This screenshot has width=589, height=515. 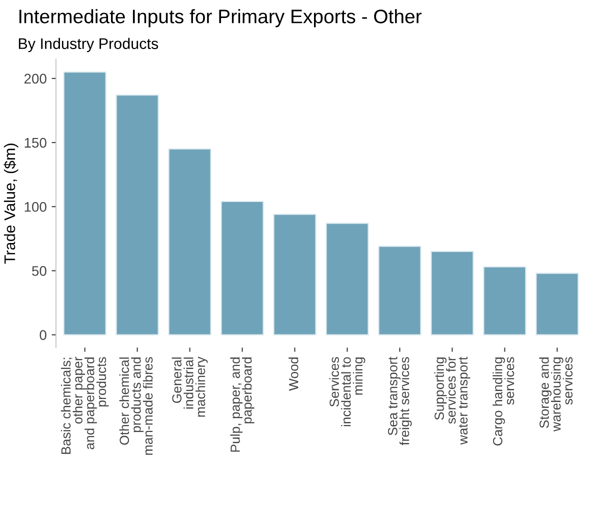 I want to click on y-tick-label: 150, so click(x=35, y=143).